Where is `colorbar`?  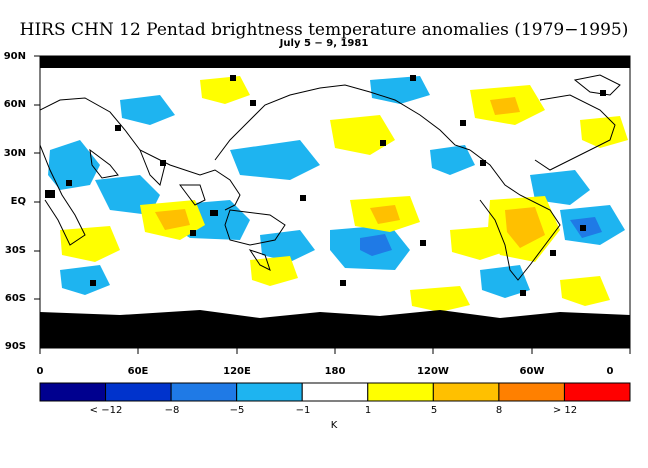 colorbar is located at coordinates (335, 392).